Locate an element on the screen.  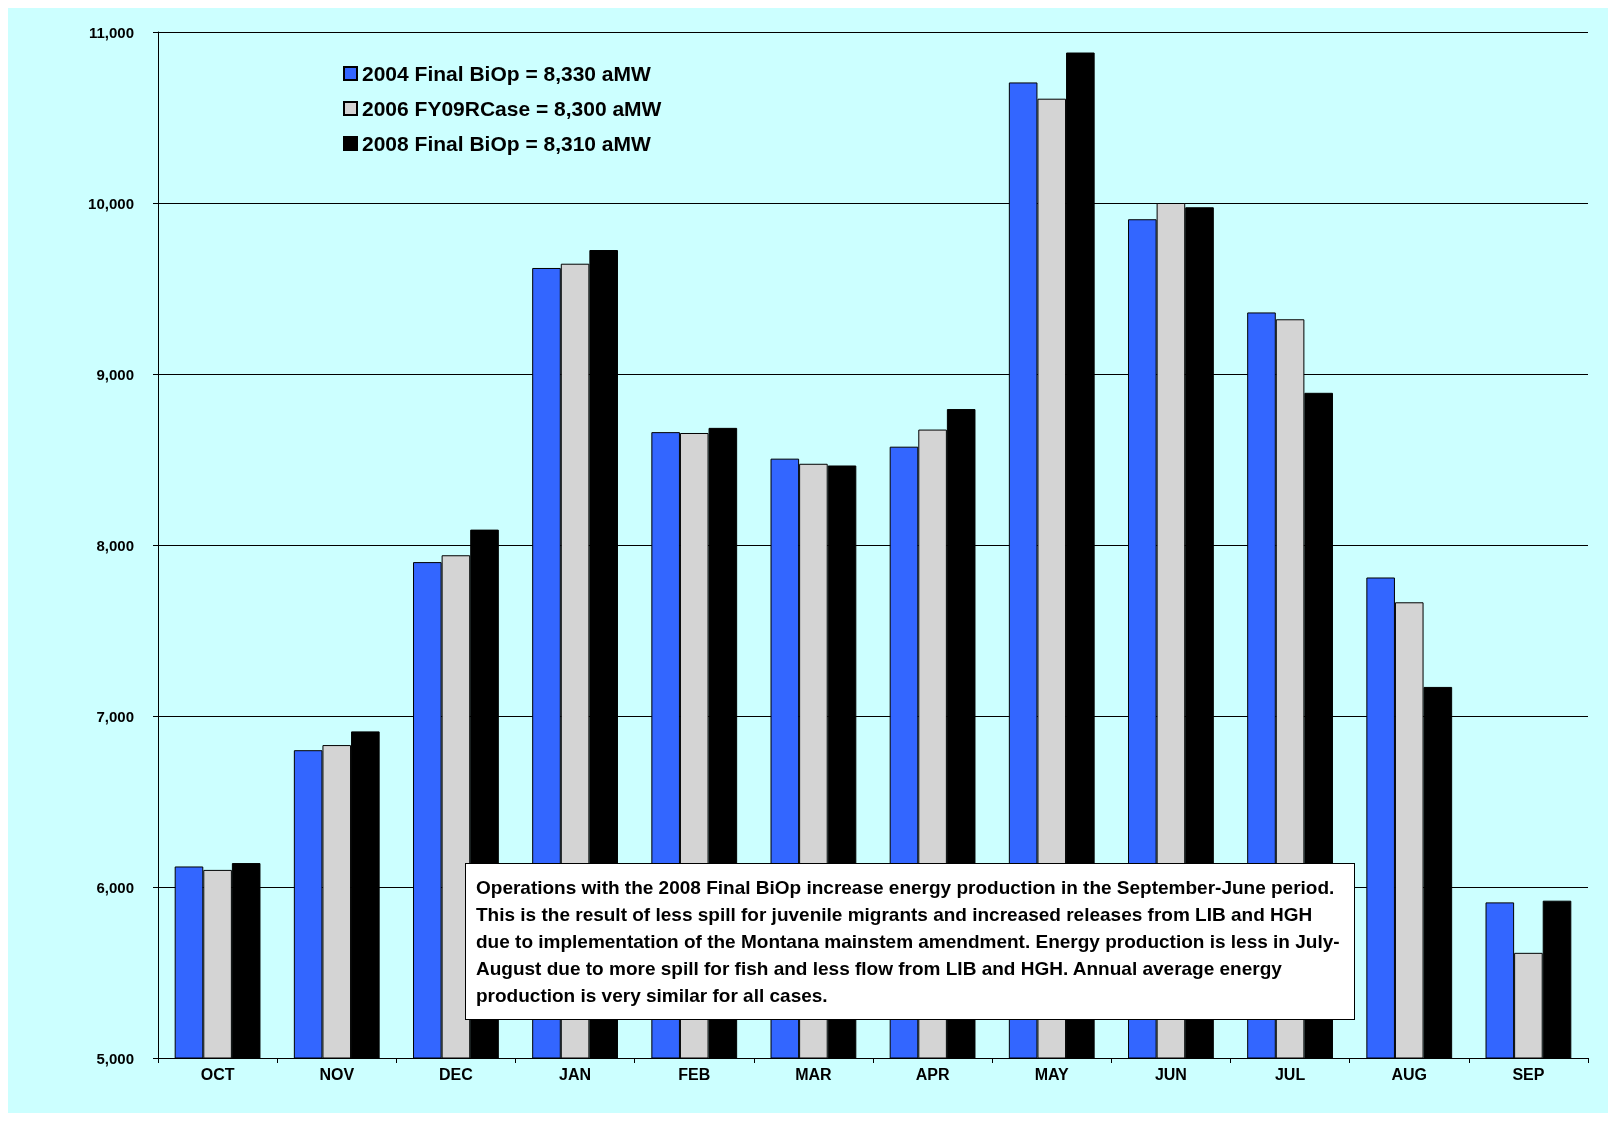
y-tick-label: 8,000 is located at coordinates (115, 545).